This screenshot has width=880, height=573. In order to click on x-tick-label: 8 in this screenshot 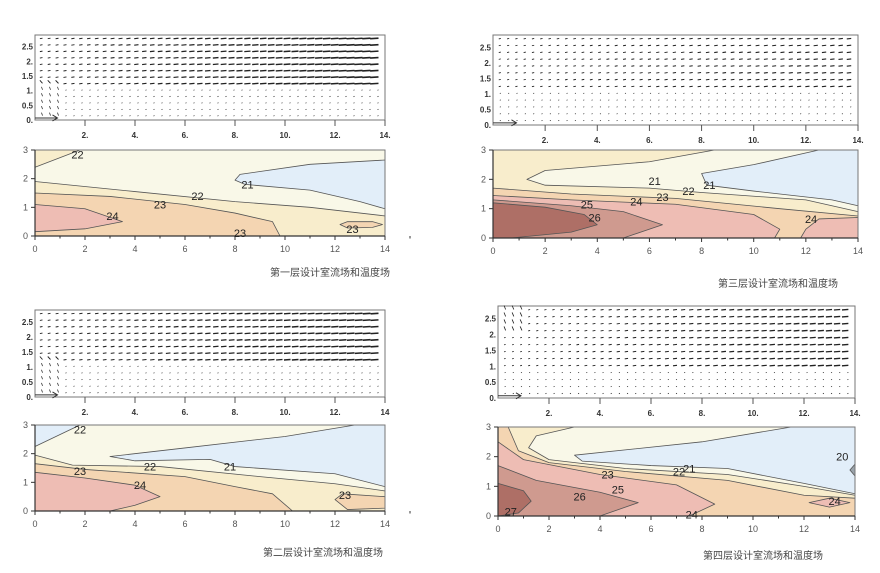, I will do `click(701, 529)`.